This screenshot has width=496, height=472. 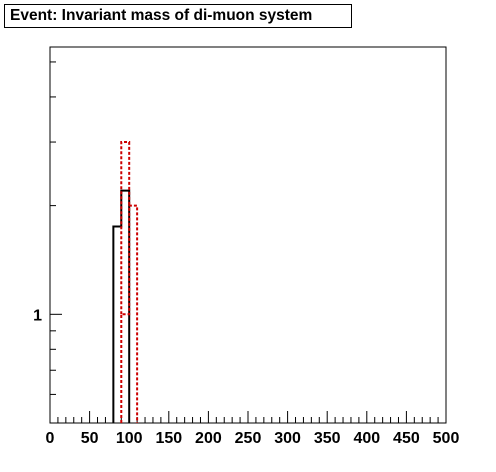 I want to click on x-tick-label: 250, so click(x=248, y=438).